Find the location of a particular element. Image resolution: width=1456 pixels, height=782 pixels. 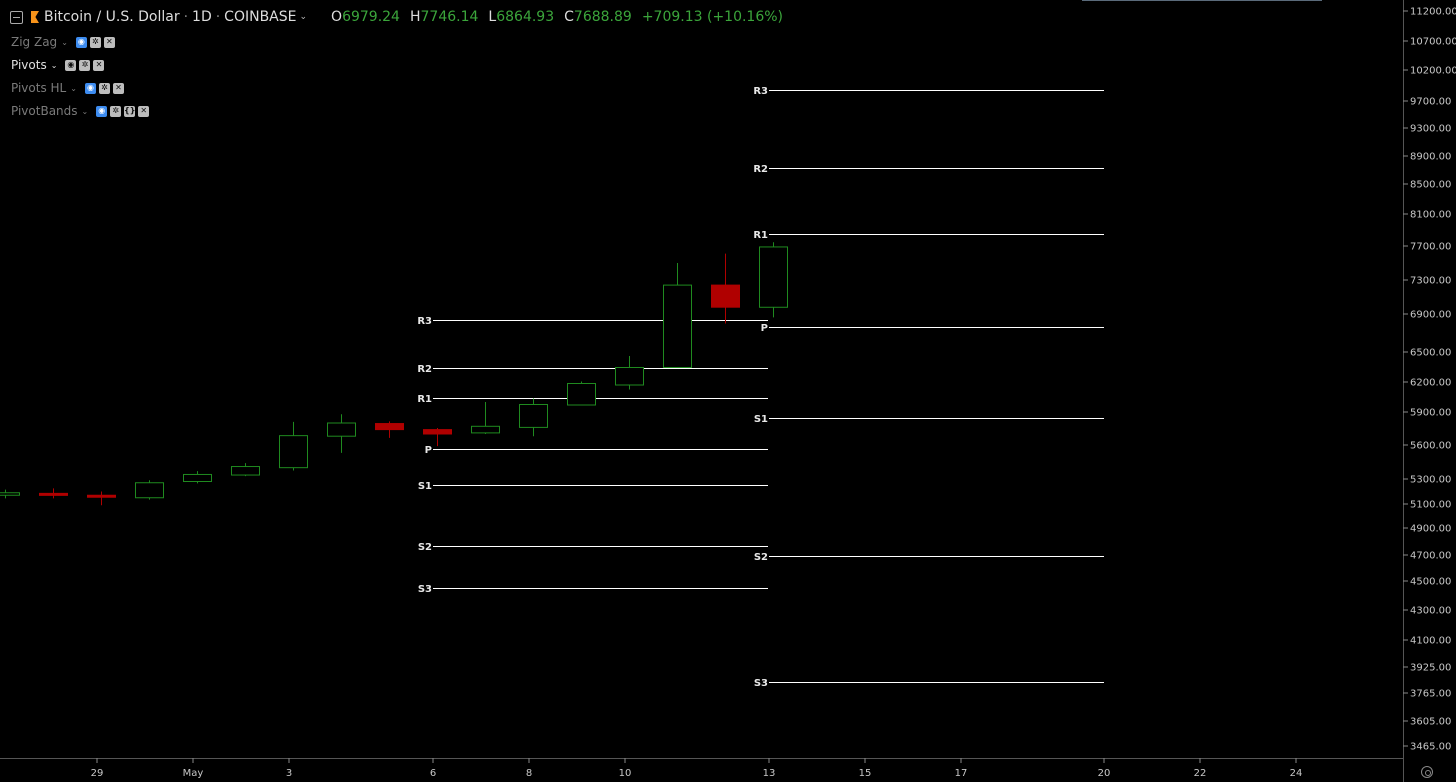

time-axis-label: May is located at coordinates (193, 773).